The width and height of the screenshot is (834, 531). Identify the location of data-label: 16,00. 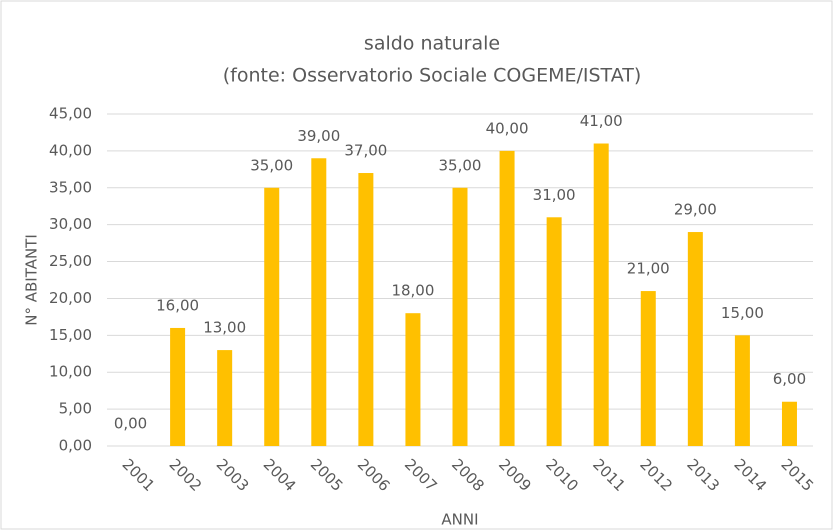
(177, 305).